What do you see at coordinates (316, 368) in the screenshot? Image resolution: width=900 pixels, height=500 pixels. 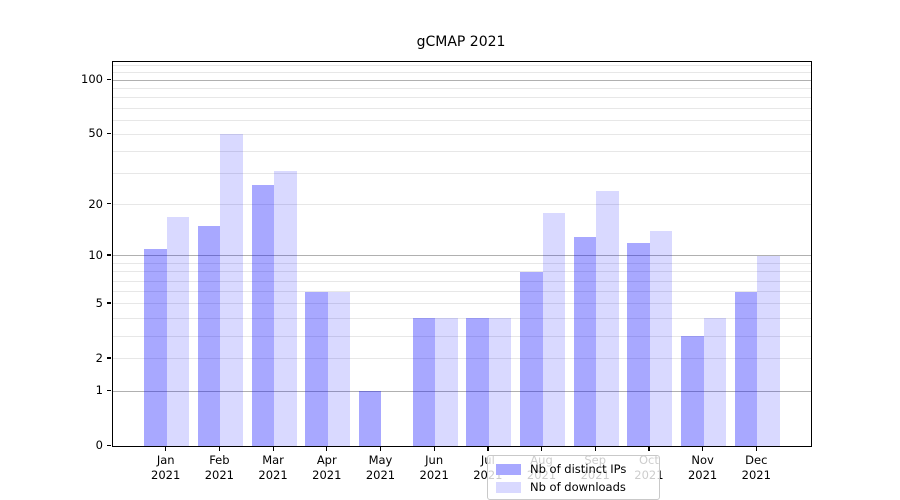 I see `bar-distinct-ips-apr` at bounding box center [316, 368].